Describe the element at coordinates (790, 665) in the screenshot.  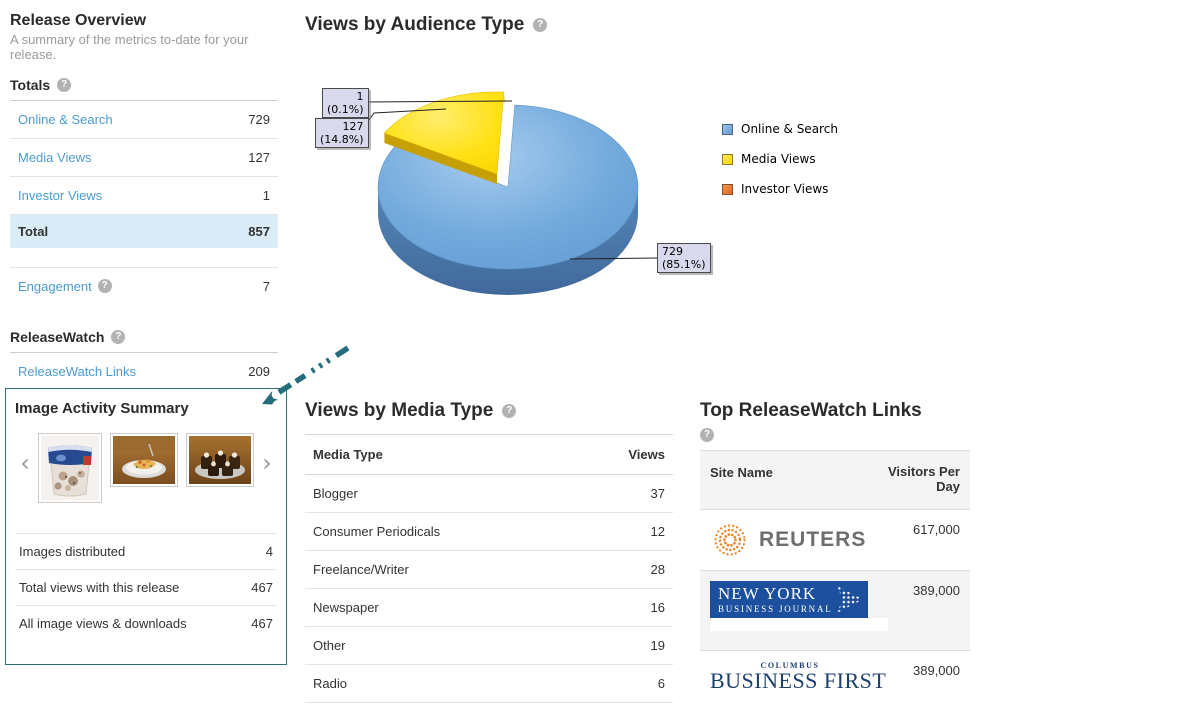
I see `columbus-logo-line1: COLUMBUS` at that location.